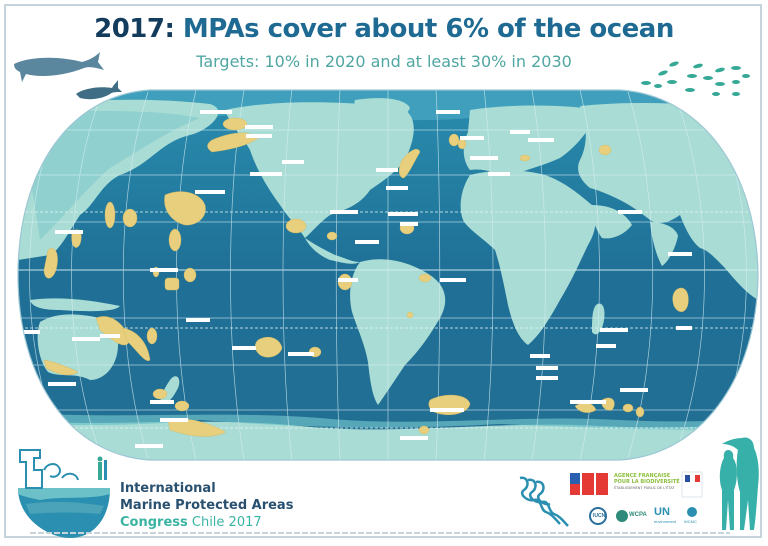  Describe the element at coordinates (68, 76) in the screenshot. I see `whale-icon` at that location.